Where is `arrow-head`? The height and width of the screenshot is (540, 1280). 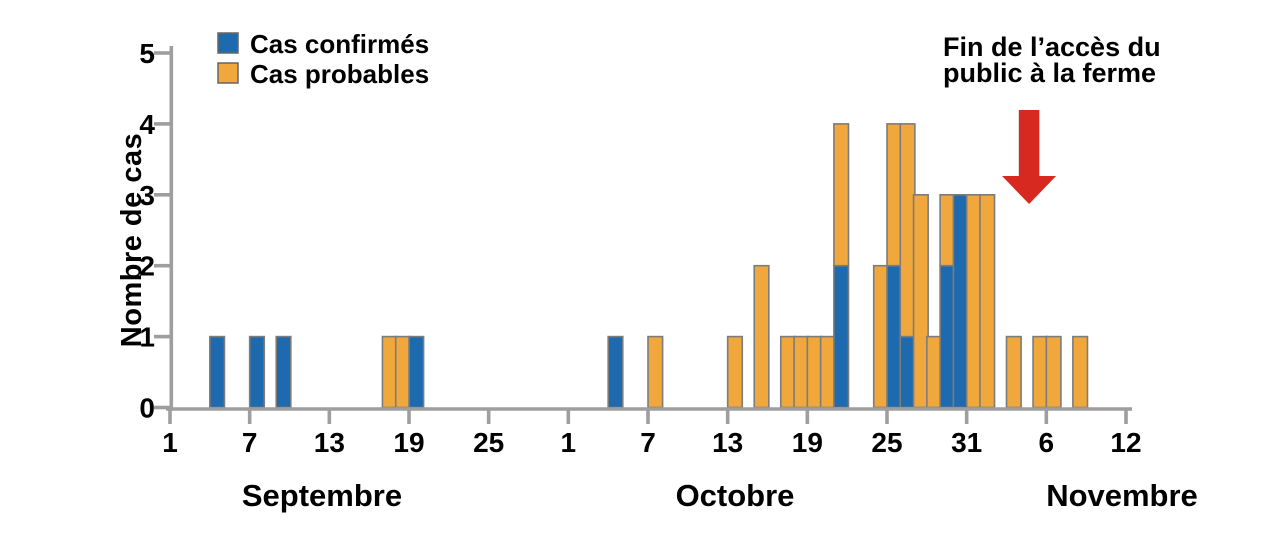
arrow-head is located at coordinates (1029, 190).